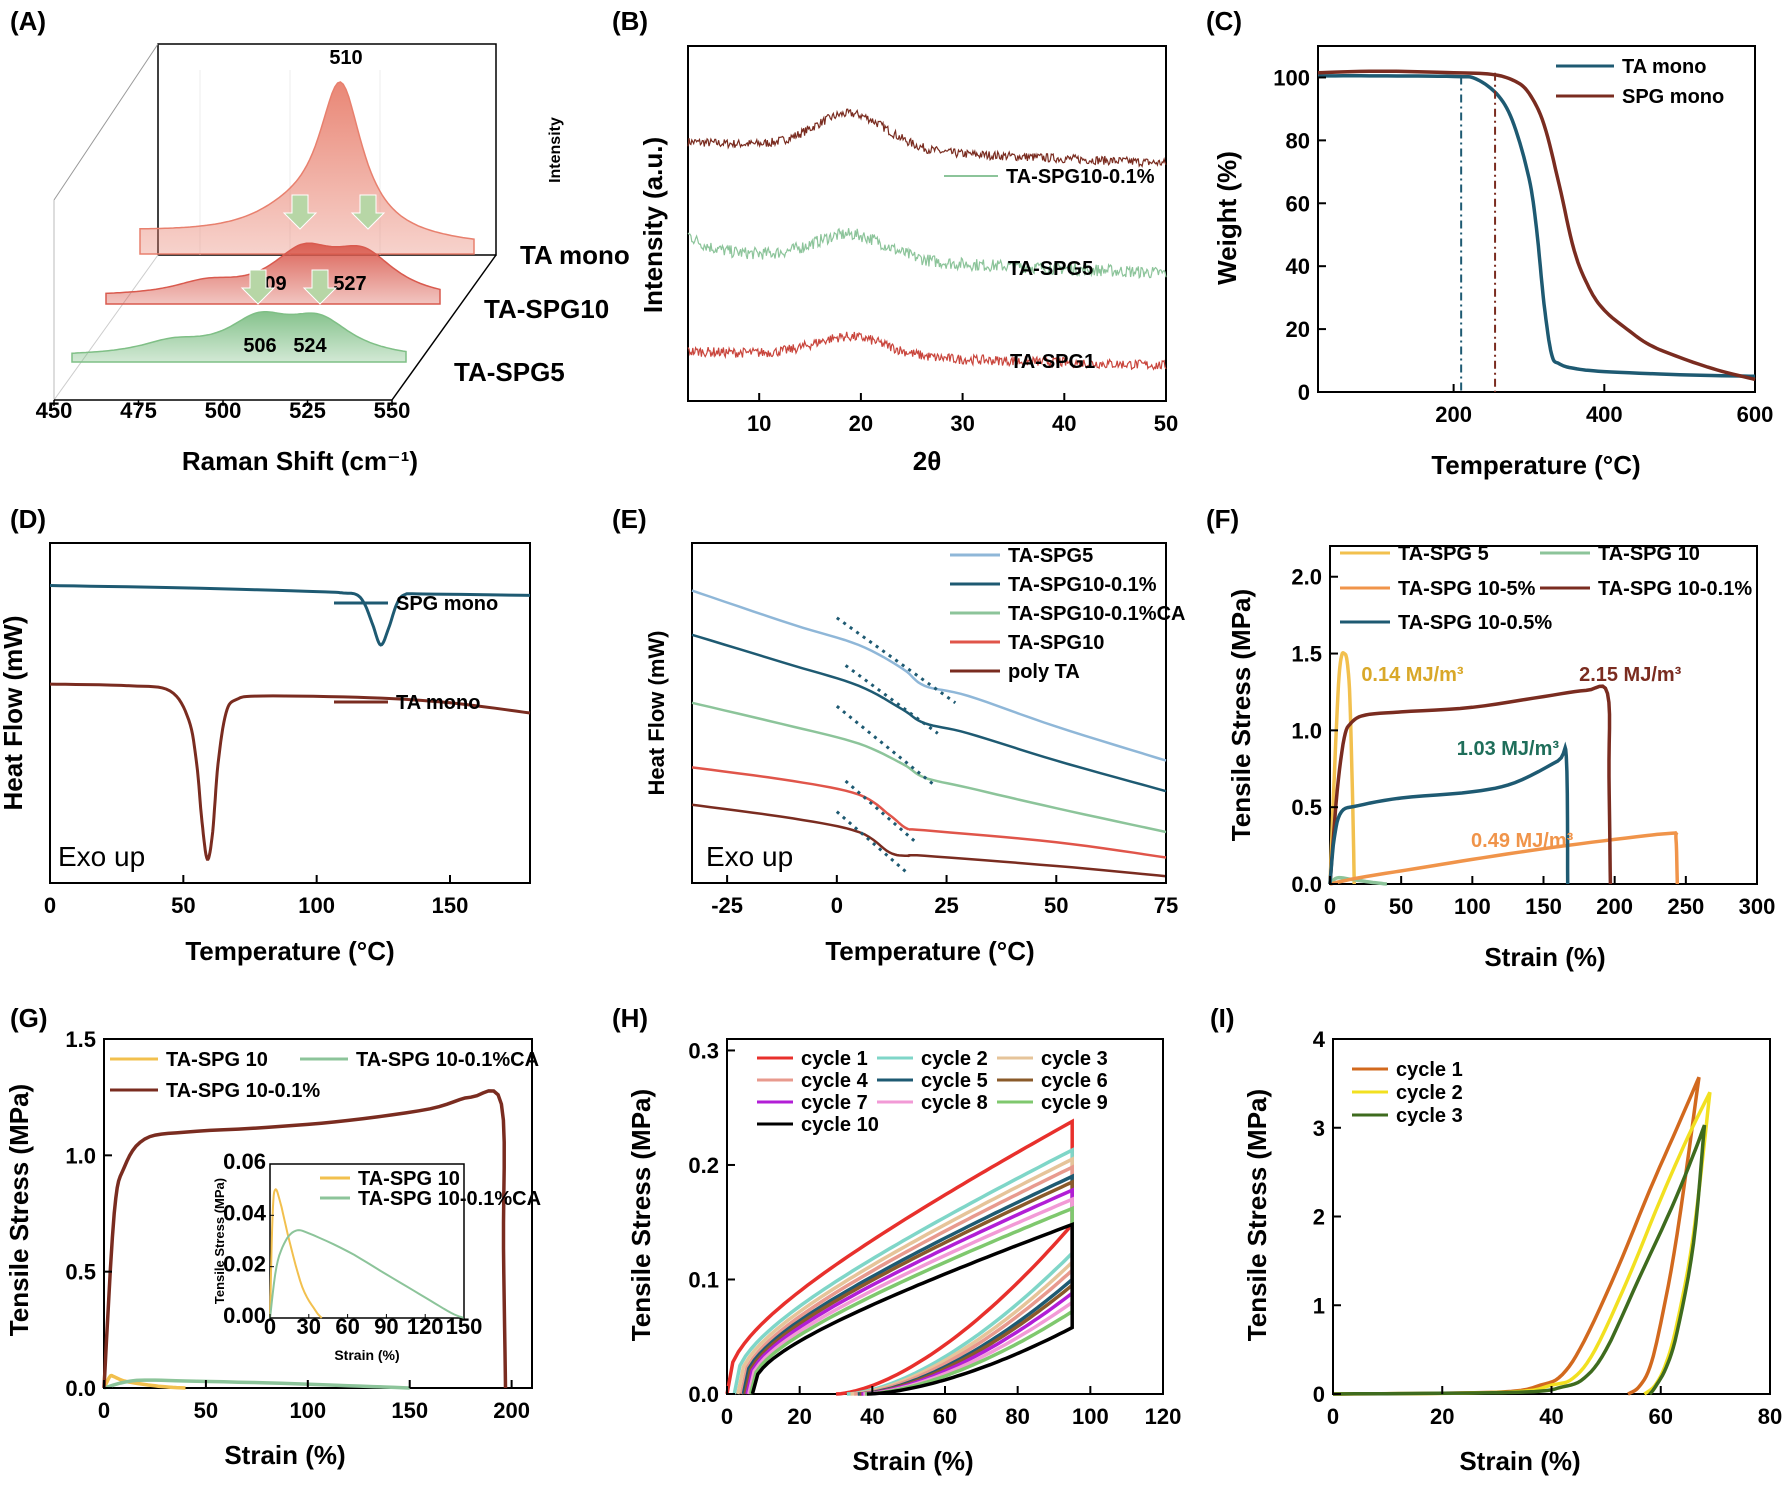  I want to click on panel-label-f: (F), so click(1222, 519).